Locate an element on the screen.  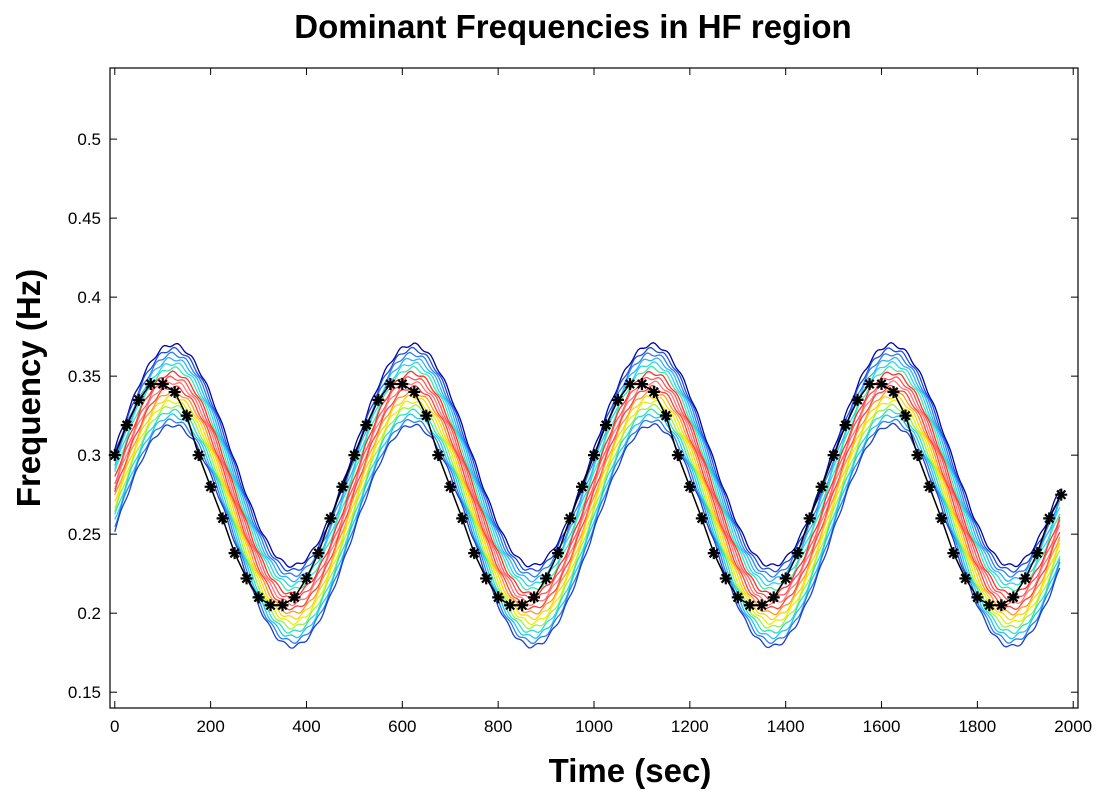
x-tick-label: 1000 is located at coordinates (594, 726).